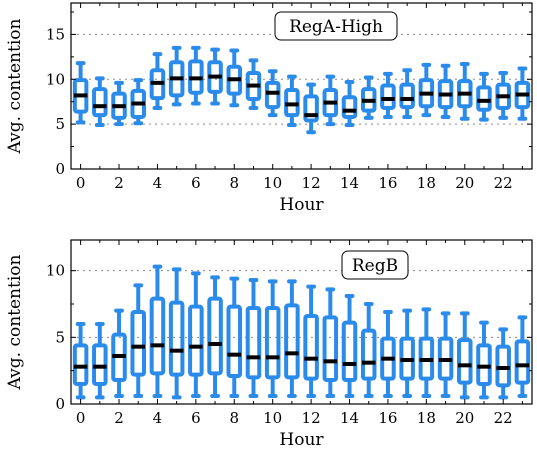  Describe the element at coordinates (311, 418) in the screenshot. I see `x-tick-label: 12` at that location.